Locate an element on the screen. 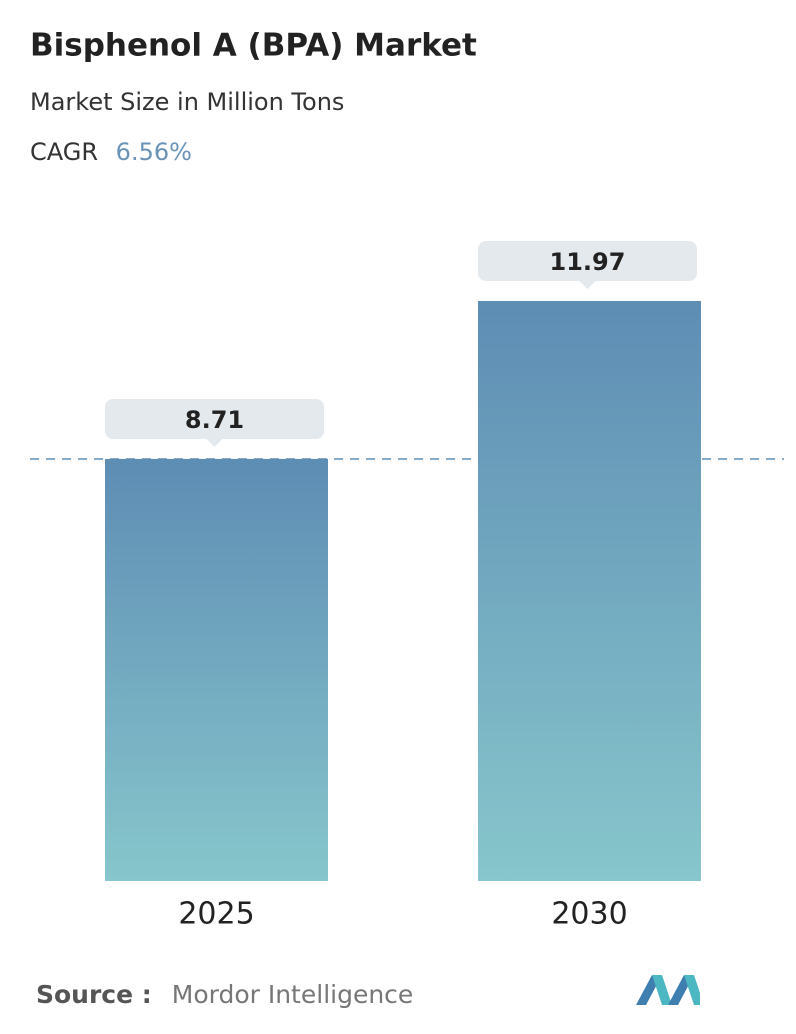 The image size is (796, 1034). logo is located at coordinates (668, 990).